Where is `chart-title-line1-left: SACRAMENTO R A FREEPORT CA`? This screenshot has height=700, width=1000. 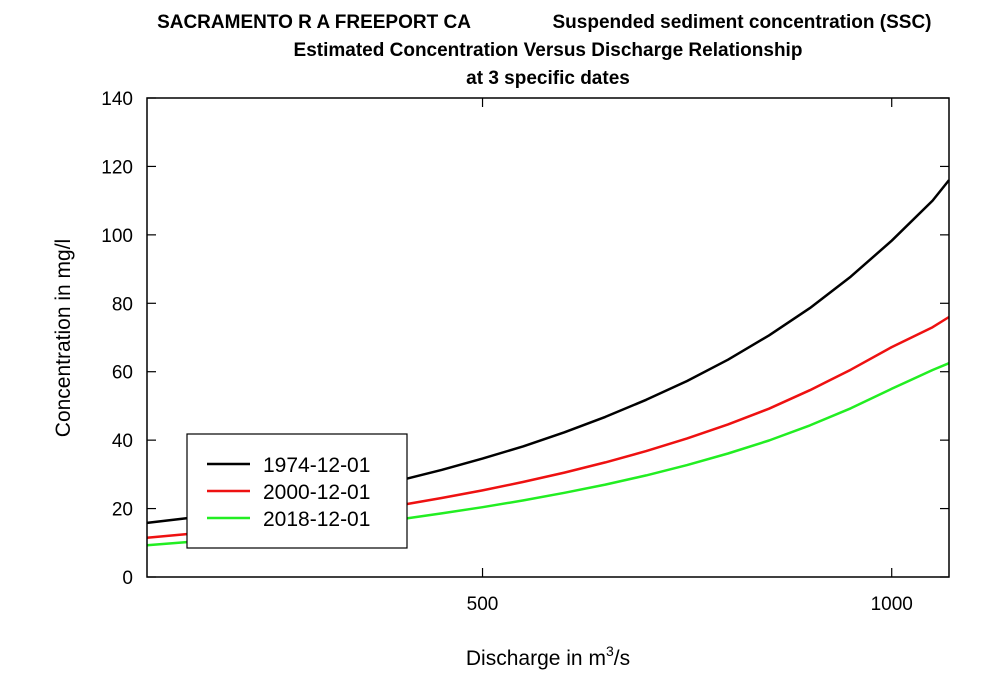 chart-title-line1-left: SACRAMENTO R A FREEPORT CA is located at coordinates (314, 22).